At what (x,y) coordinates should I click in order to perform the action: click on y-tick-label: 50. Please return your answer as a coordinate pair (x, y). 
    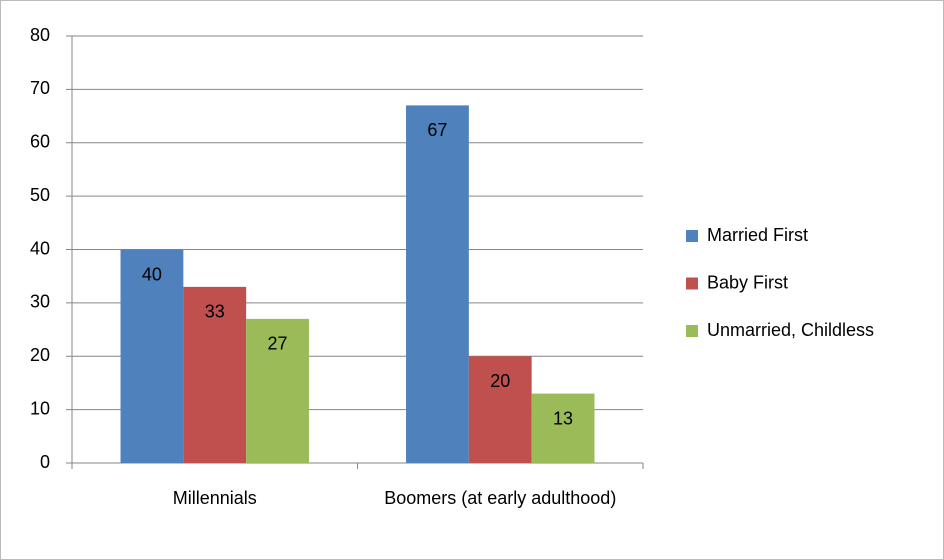
    Looking at the image, I should click on (40, 195).